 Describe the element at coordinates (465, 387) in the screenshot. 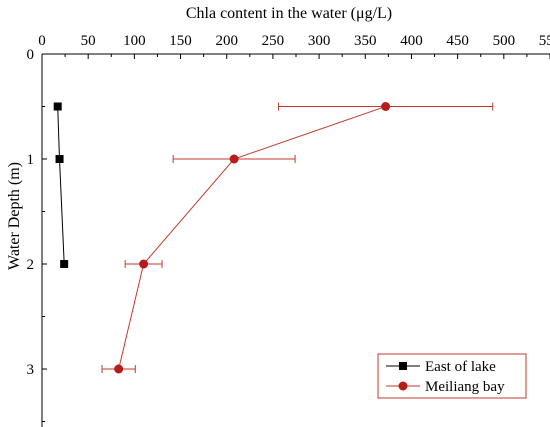

I see `legend-label: Meiliang bay` at that location.